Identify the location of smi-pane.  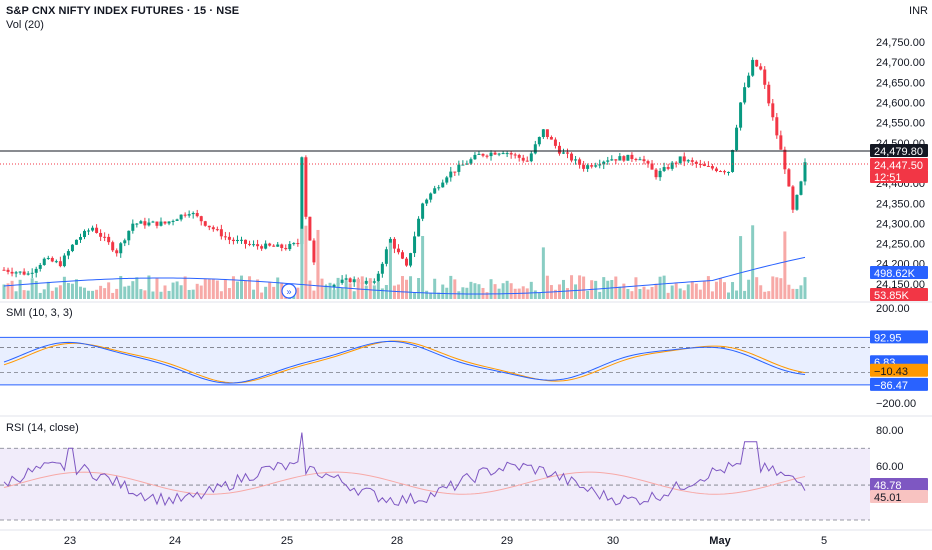
(435, 361).